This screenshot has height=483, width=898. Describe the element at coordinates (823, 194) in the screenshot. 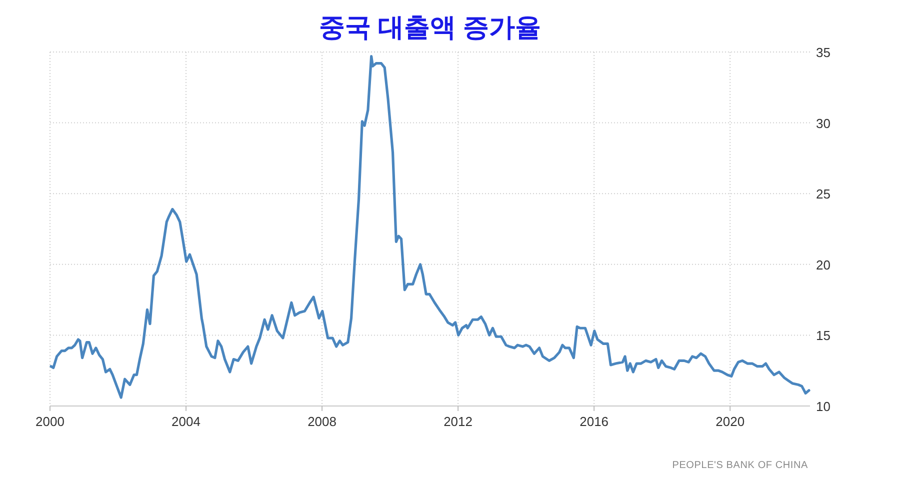

I see `y-tick-label: 25` at that location.